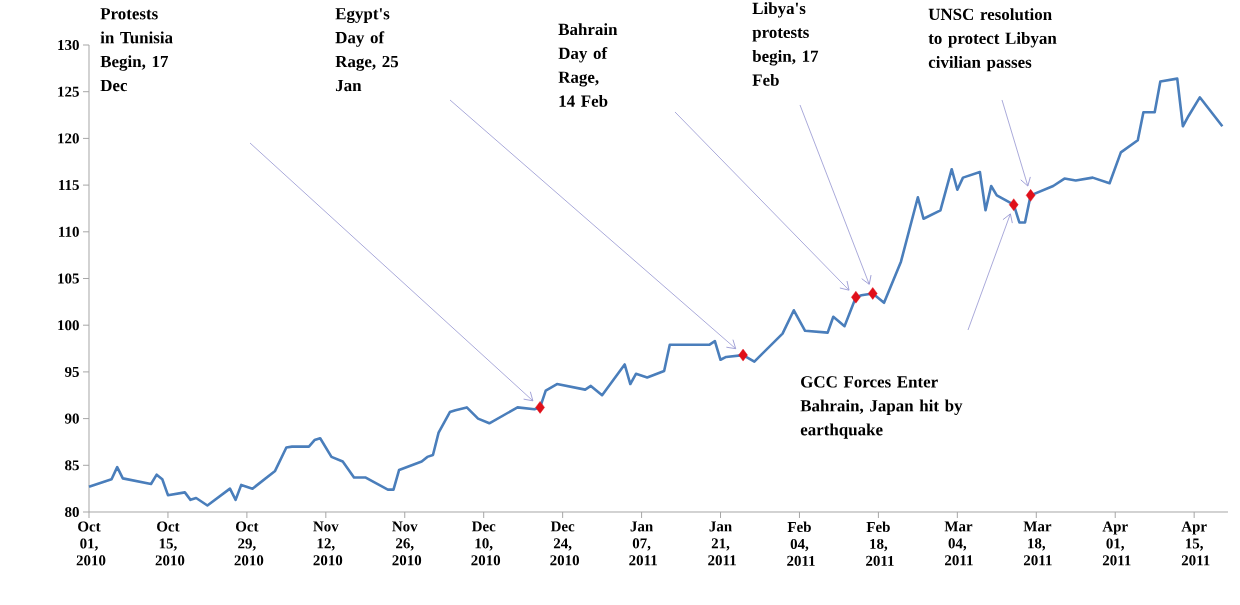  I want to click on x-tick-label: Mar 18, 2011, so click(1037, 543).